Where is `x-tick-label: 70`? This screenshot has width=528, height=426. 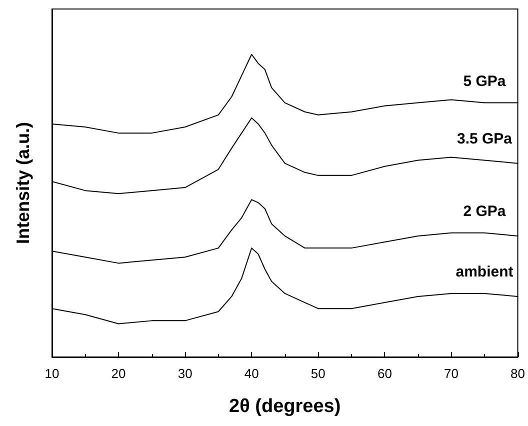
x-tick-label: 70 is located at coordinates (451, 373).